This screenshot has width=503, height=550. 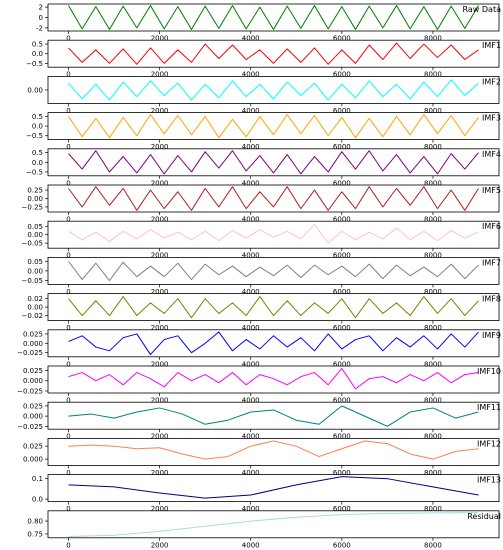 I want to click on subplot: -2 0 2 0 2000 4000 6000 8000 Raw Data, so click(x=268, y=23).